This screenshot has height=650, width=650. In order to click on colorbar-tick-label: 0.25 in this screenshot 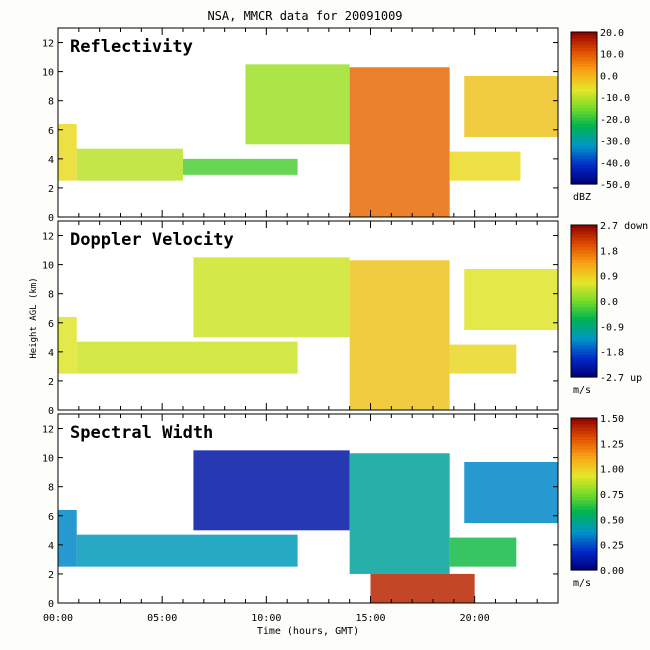, I will do `click(612, 546)`.